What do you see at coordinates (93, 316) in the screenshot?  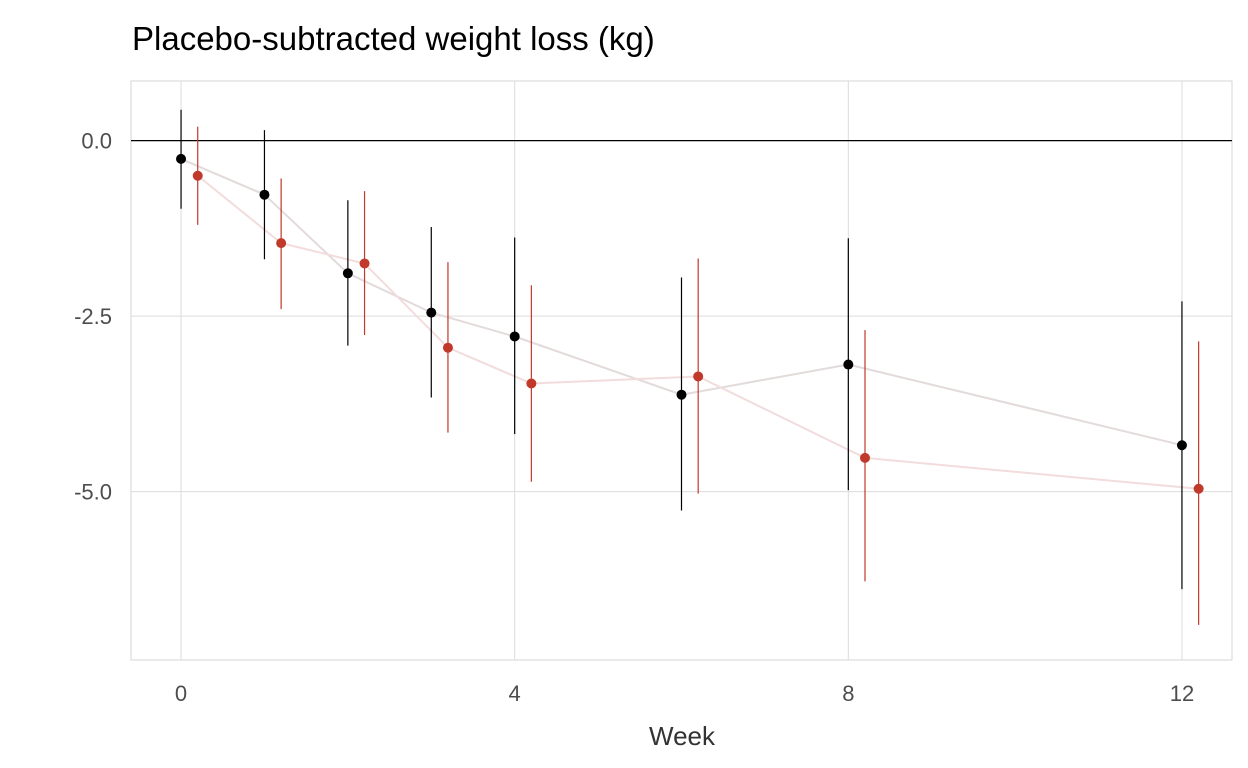 I see `y-tick-label: -2.5` at bounding box center [93, 316].